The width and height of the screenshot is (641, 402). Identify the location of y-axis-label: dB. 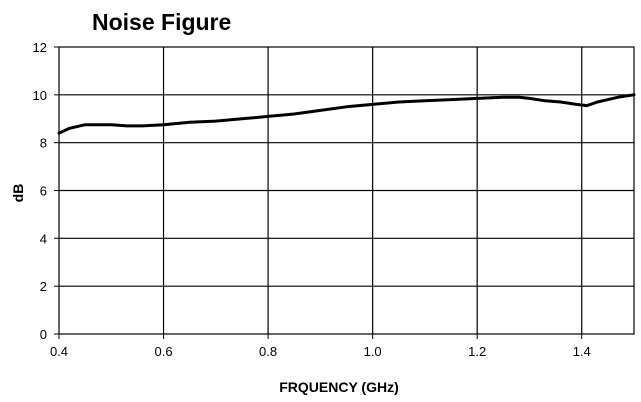
(18, 193).